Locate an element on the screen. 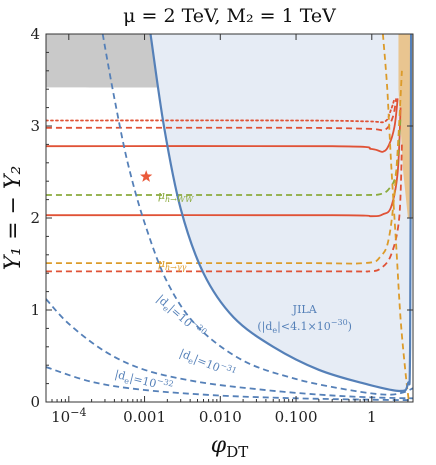 This screenshot has width=436, height=465. y-tick-label: 4 is located at coordinates (35, 34).